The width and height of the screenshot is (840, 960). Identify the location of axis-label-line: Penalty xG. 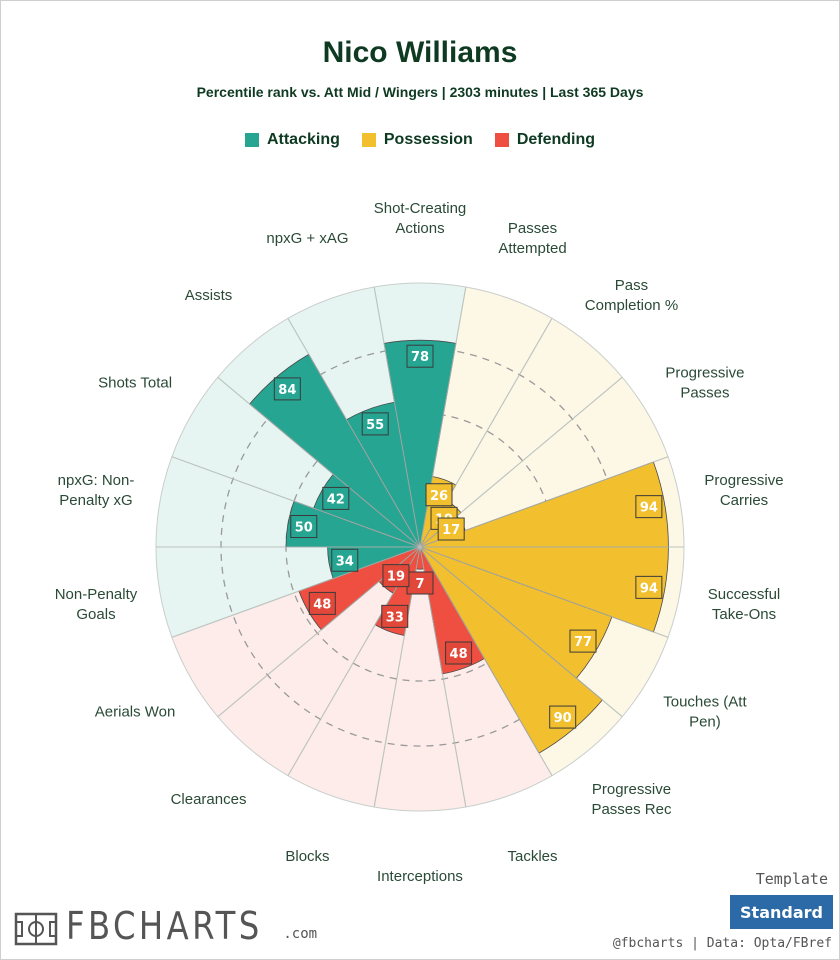
(95, 500).